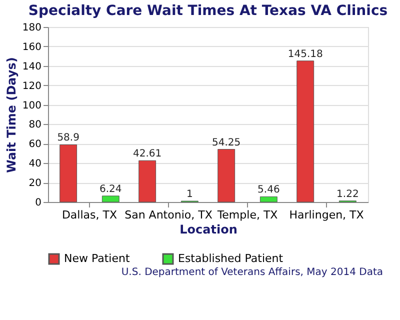 Image resolution: width=400 pixels, height=320 pixels. I want to click on y-tick-label: 40, so click(35, 164).